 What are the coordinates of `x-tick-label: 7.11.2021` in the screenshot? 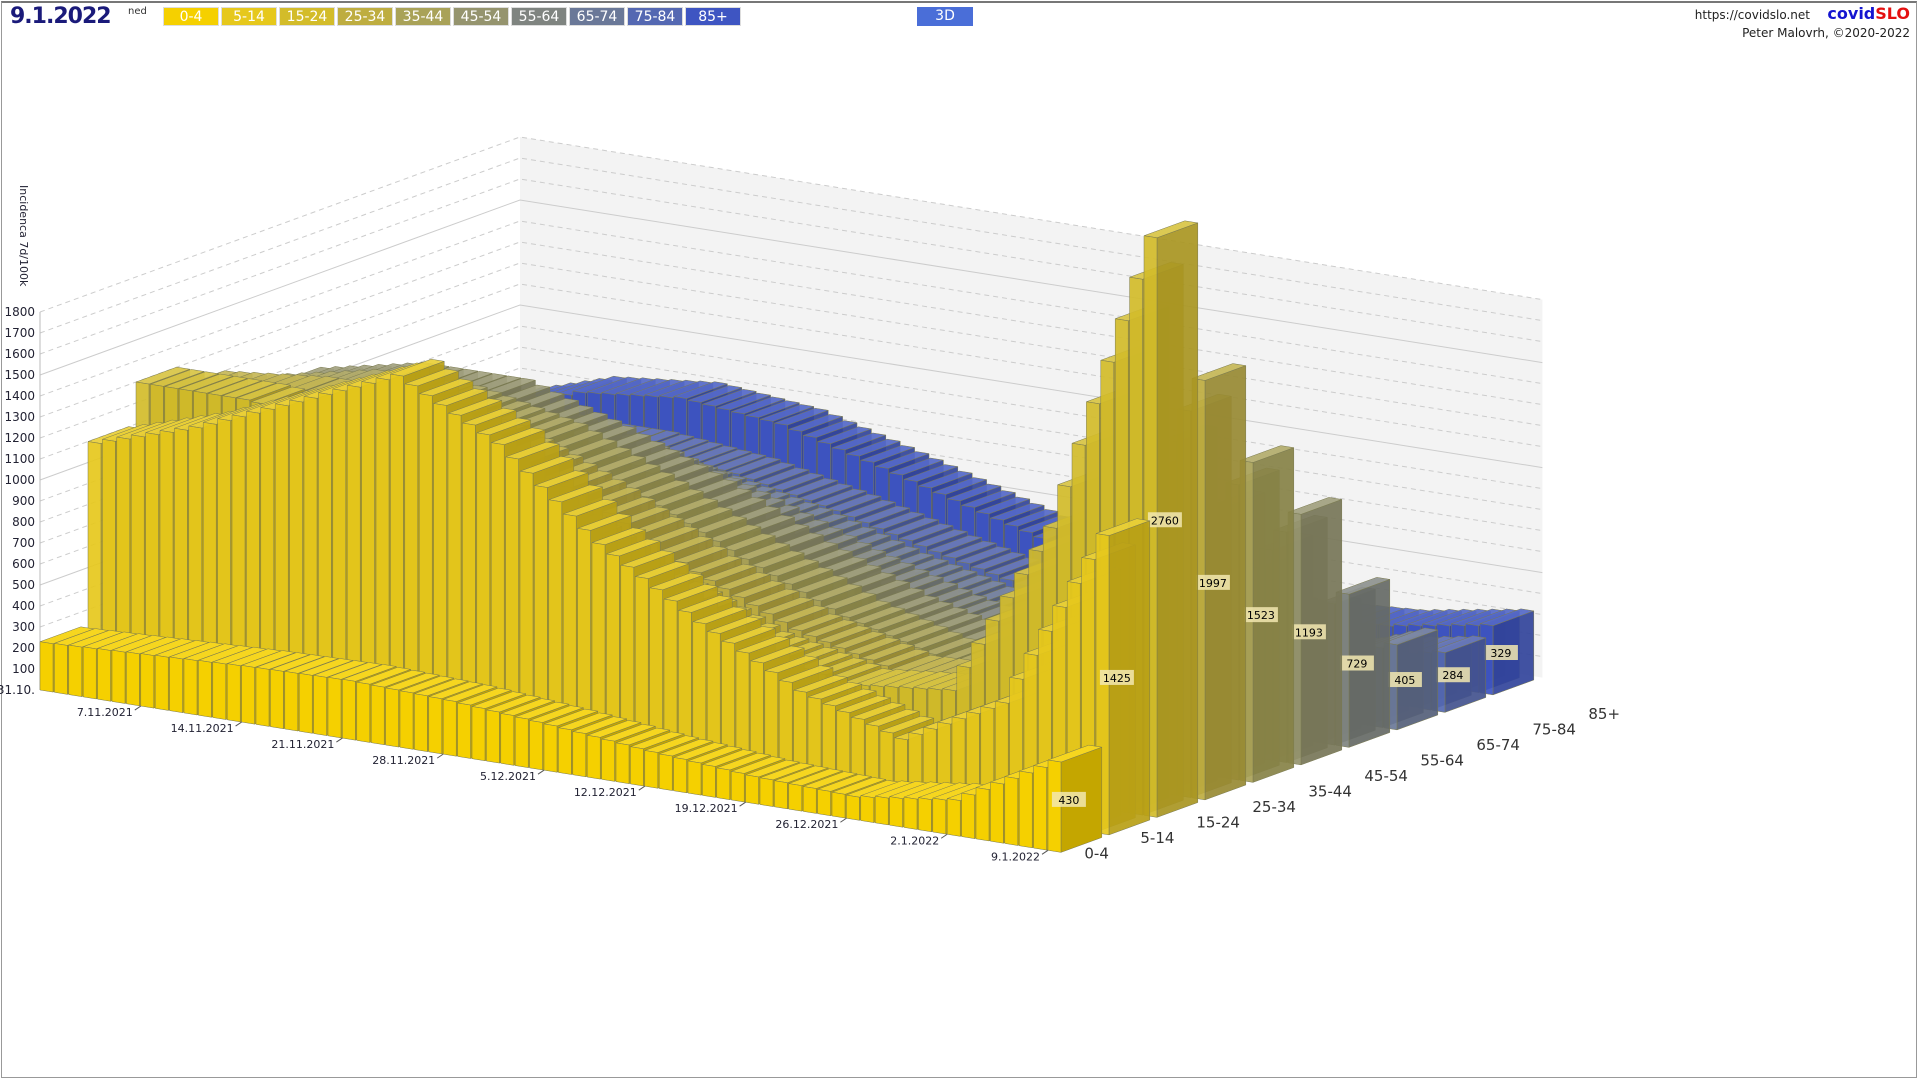 It's located at (105, 712).